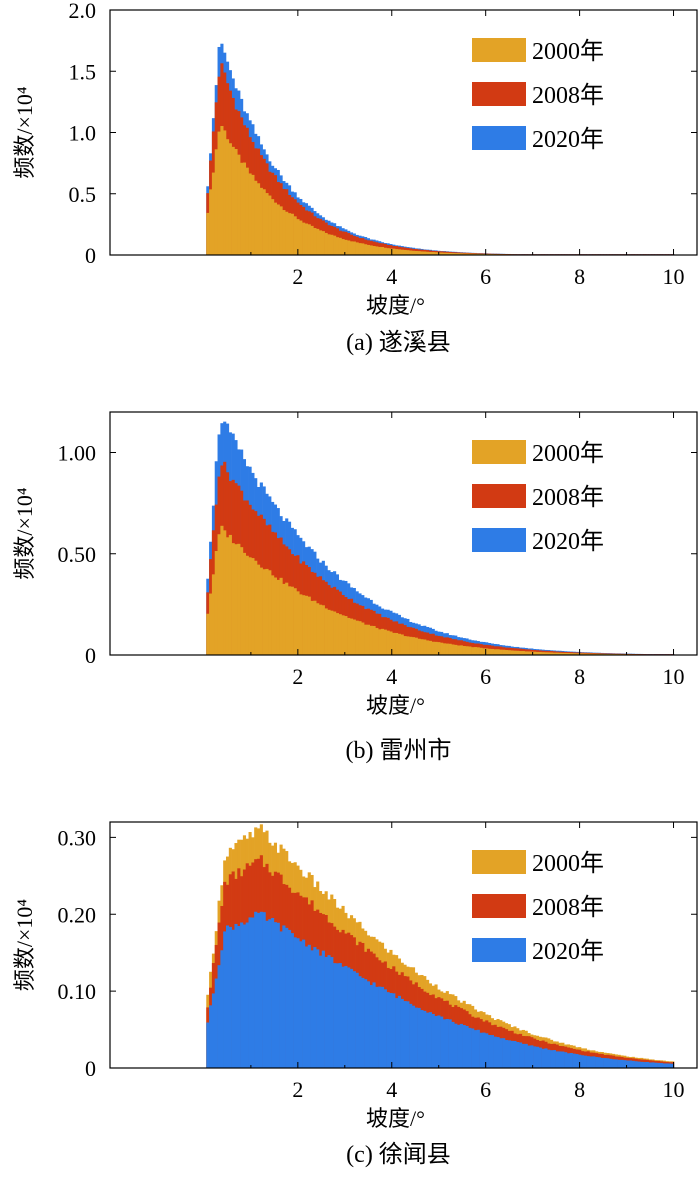 The width and height of the screenshot is (700, 1182). Describe the element at coordinates (395, 1118) in the screenshot. I see `x-axis-label: 坡度/°` at that location.